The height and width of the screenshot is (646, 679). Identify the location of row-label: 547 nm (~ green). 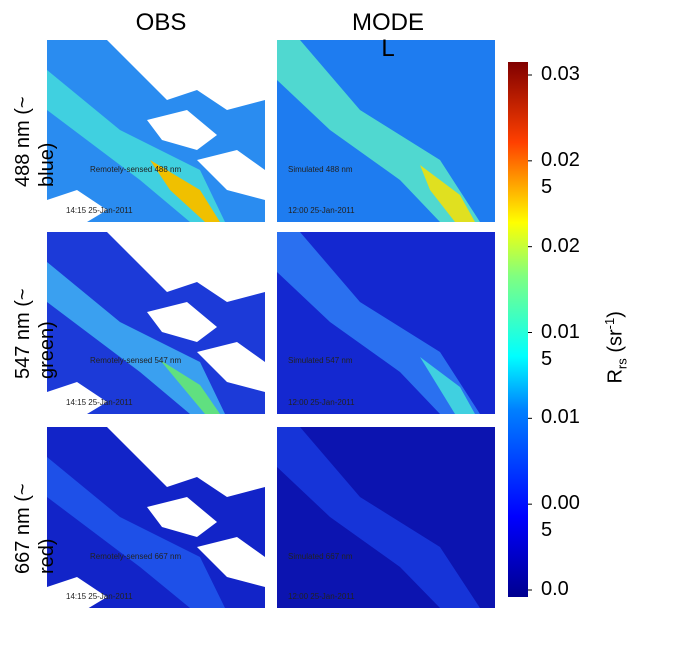
(35, 333).